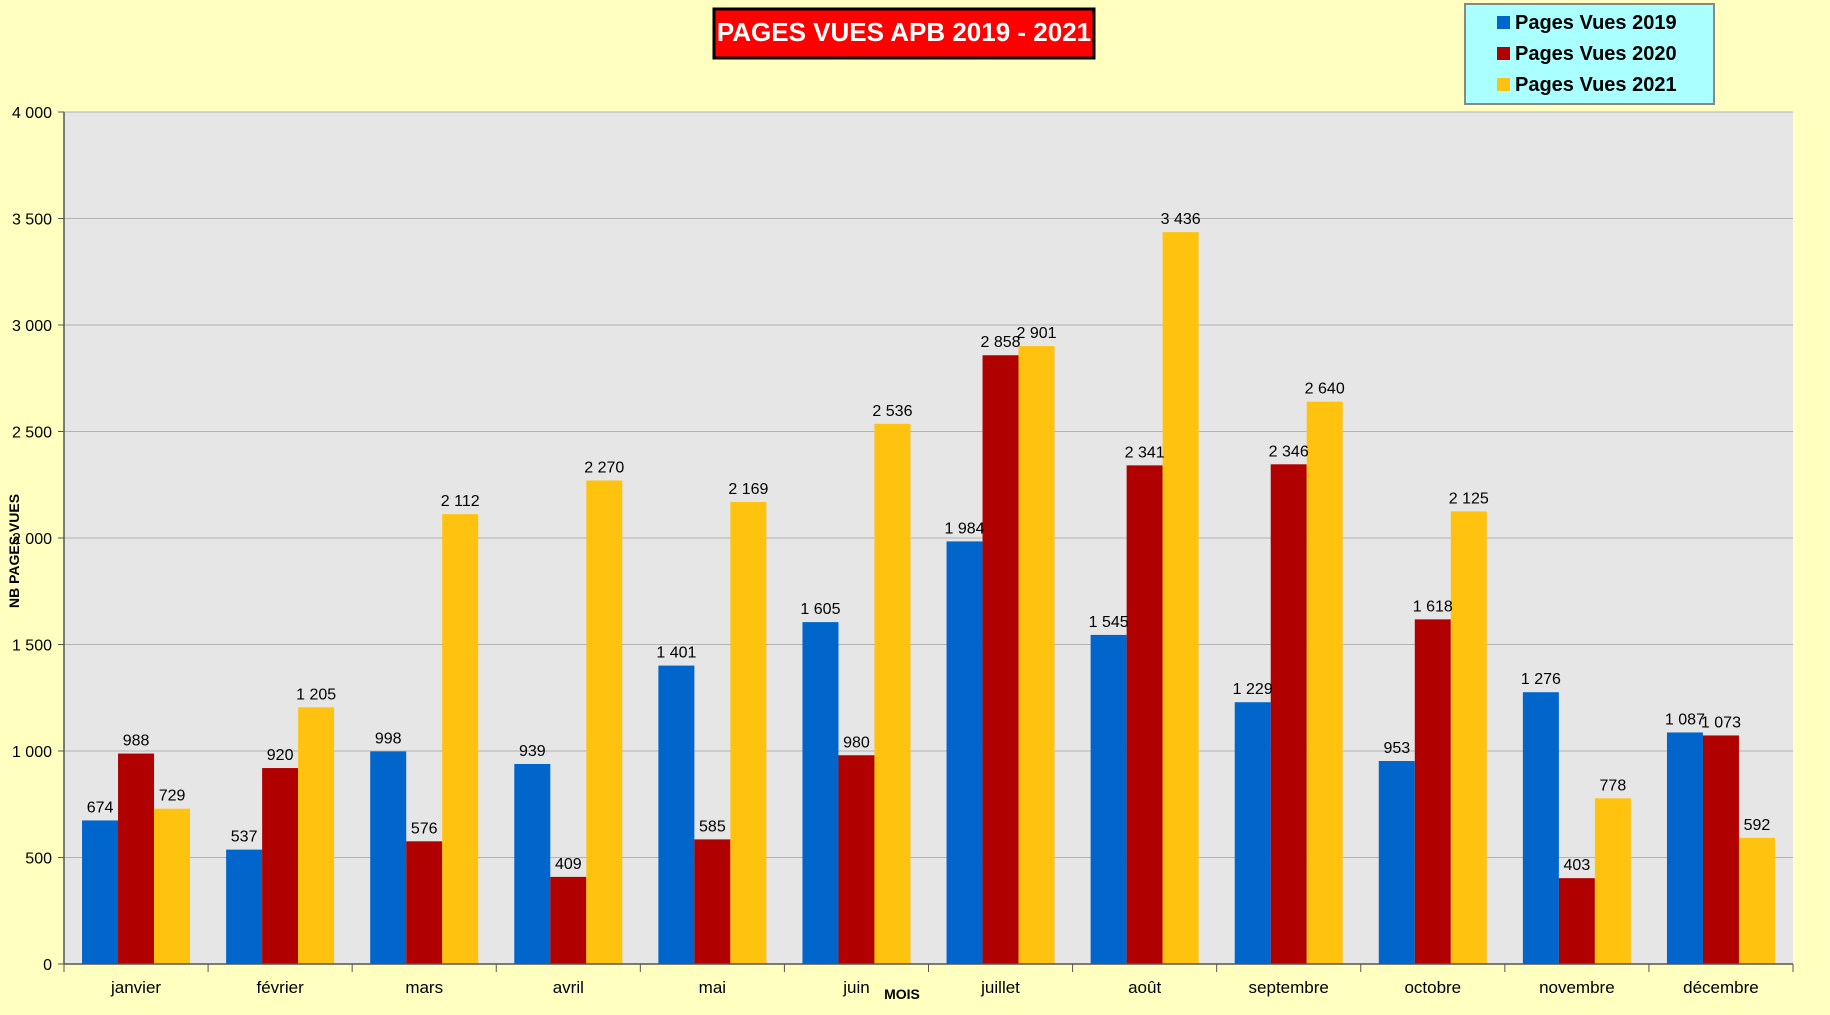  What do you see at coordinates (1685, 719) in the screenshot?
I see `data-label: 1 087` at bounding box center [1685, 719].